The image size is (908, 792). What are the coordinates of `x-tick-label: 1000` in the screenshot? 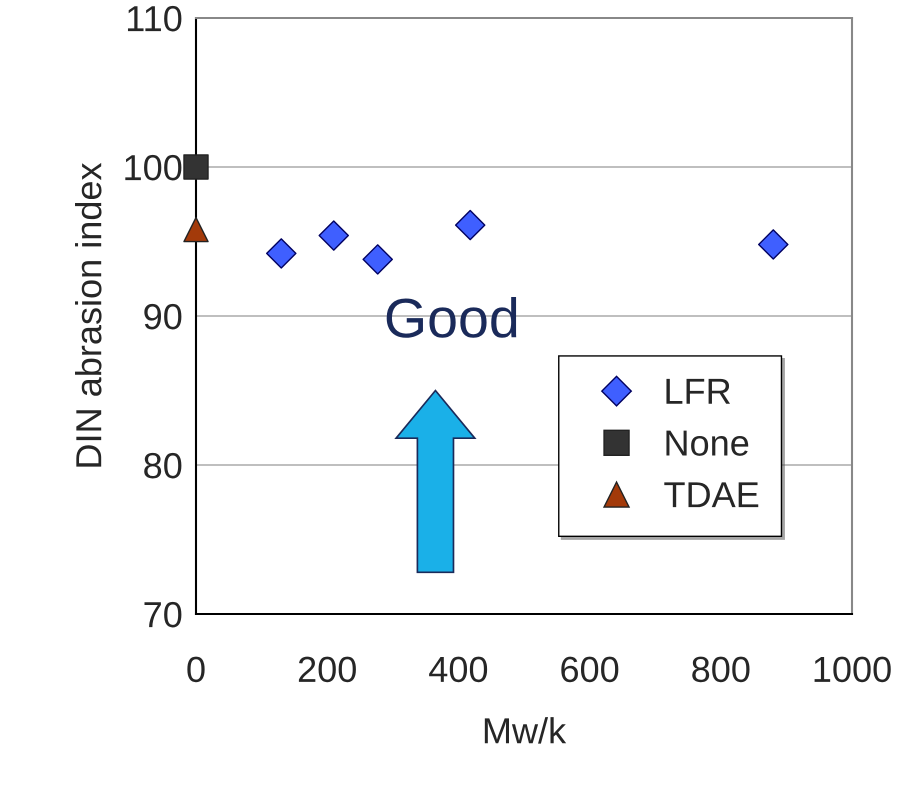 It's located at (852, 669).